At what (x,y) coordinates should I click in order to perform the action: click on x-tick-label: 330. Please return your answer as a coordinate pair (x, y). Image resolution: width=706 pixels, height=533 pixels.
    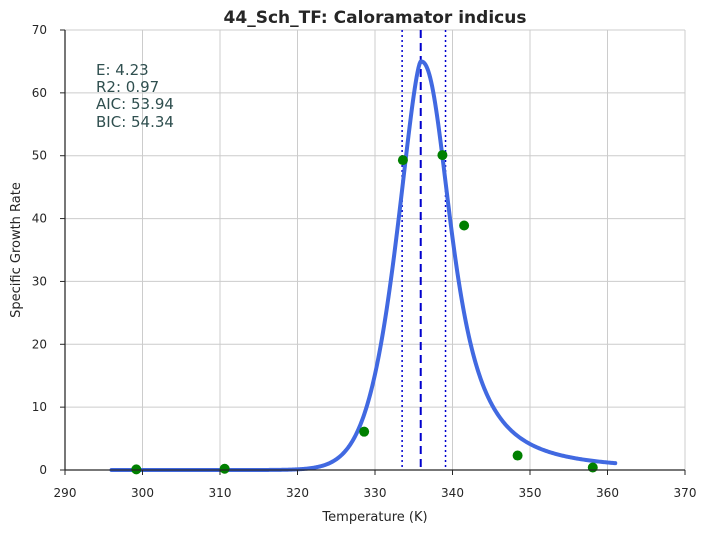
    Looking at the image, I should click on (375, 493).